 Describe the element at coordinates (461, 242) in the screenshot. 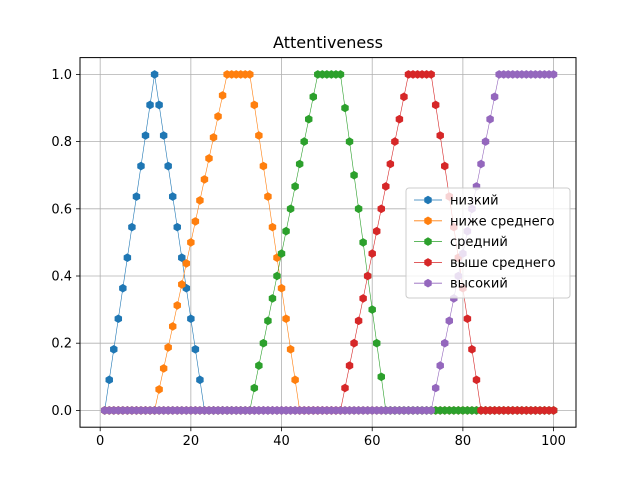

I see `legend-item: средний` at that location.